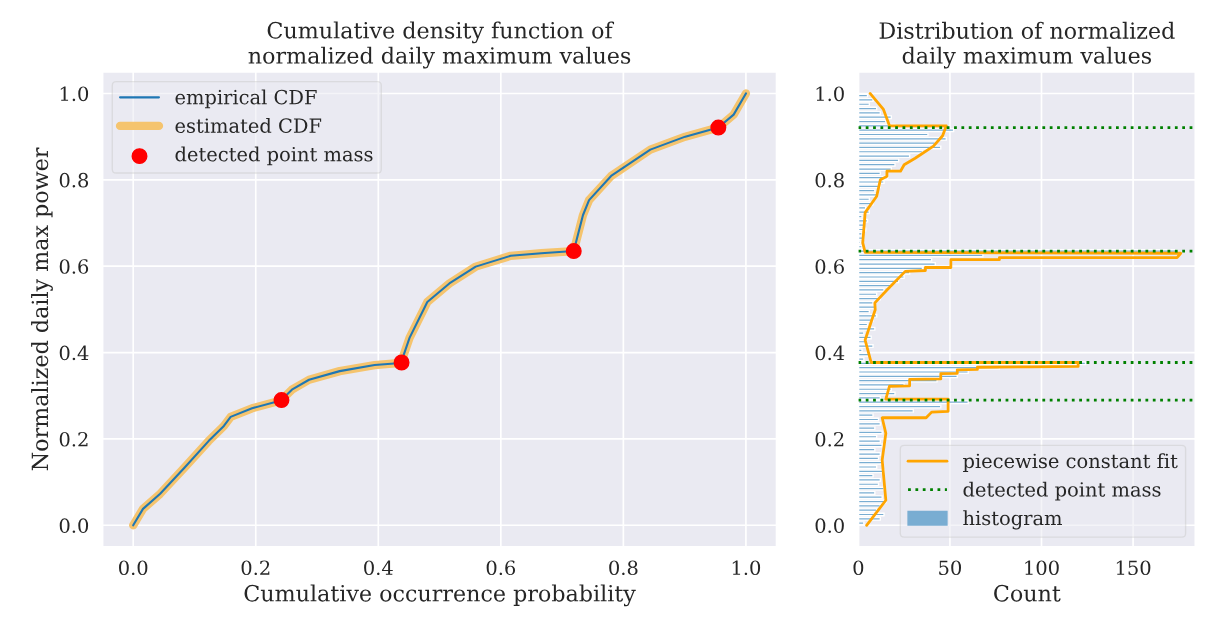  What do you see at coordinates (1070, 463) in the screenshot?
I see `legend-label: piecewise constant fit` at bounding box center [1070, 463].